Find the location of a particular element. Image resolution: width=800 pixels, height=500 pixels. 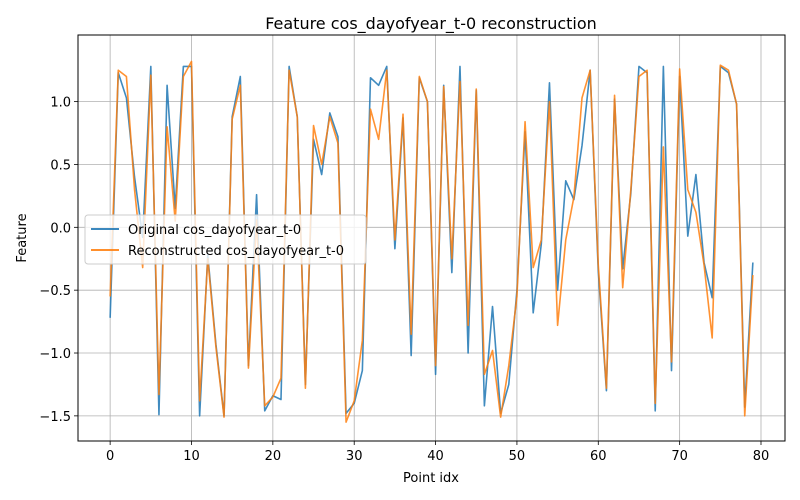

x-tick-label: 80 is located at coordinates (761, 456).